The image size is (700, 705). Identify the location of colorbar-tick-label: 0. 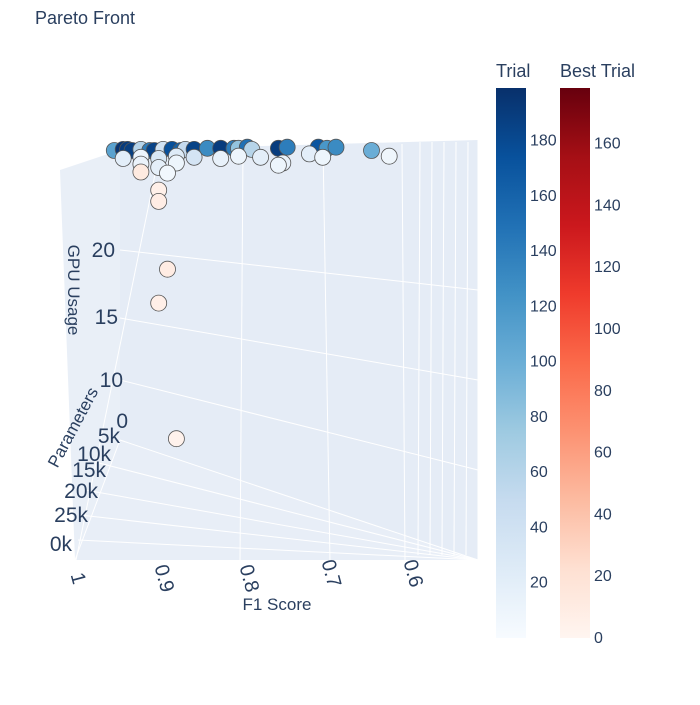
(598, 638).